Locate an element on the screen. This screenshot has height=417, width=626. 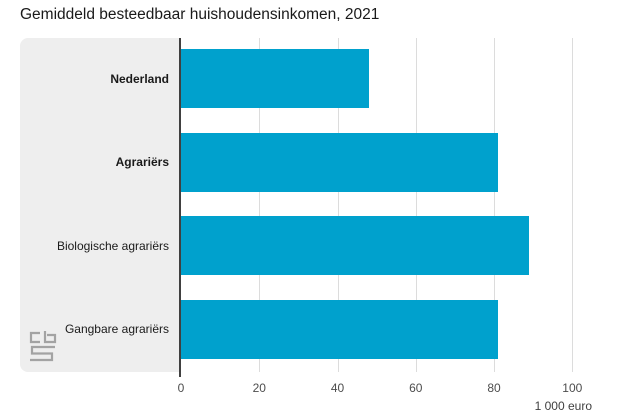
cbs-logo-icon is located at coordinates (43, 346).